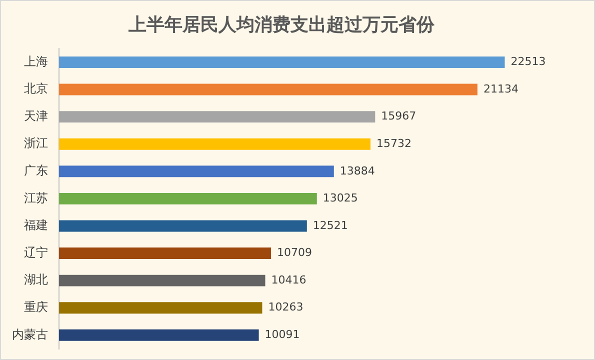  I want to click on y-tick-label: 天津, so click(36, 115).